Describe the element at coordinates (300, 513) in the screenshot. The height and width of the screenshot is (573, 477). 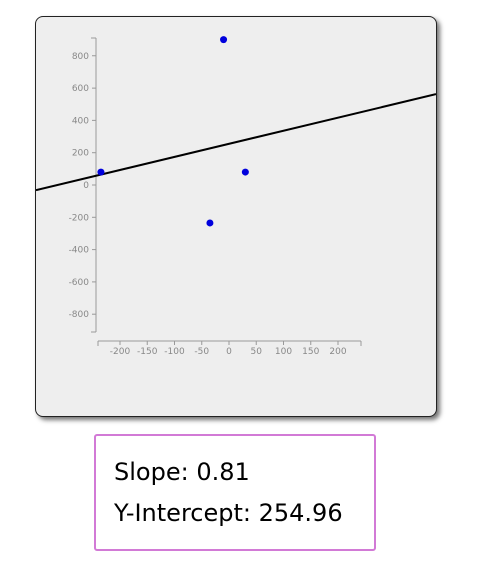
I see `intercept-value: 254.96` at that location.